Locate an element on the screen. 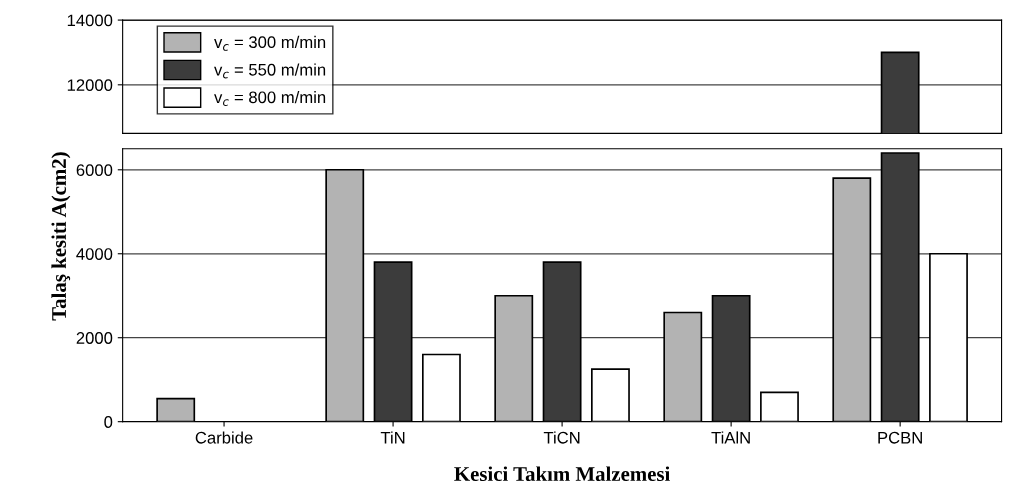 Image resolution: width=1022 pixels, height=502 pixels. x-tick-label: Carbide is located at coordinates (224, 437).